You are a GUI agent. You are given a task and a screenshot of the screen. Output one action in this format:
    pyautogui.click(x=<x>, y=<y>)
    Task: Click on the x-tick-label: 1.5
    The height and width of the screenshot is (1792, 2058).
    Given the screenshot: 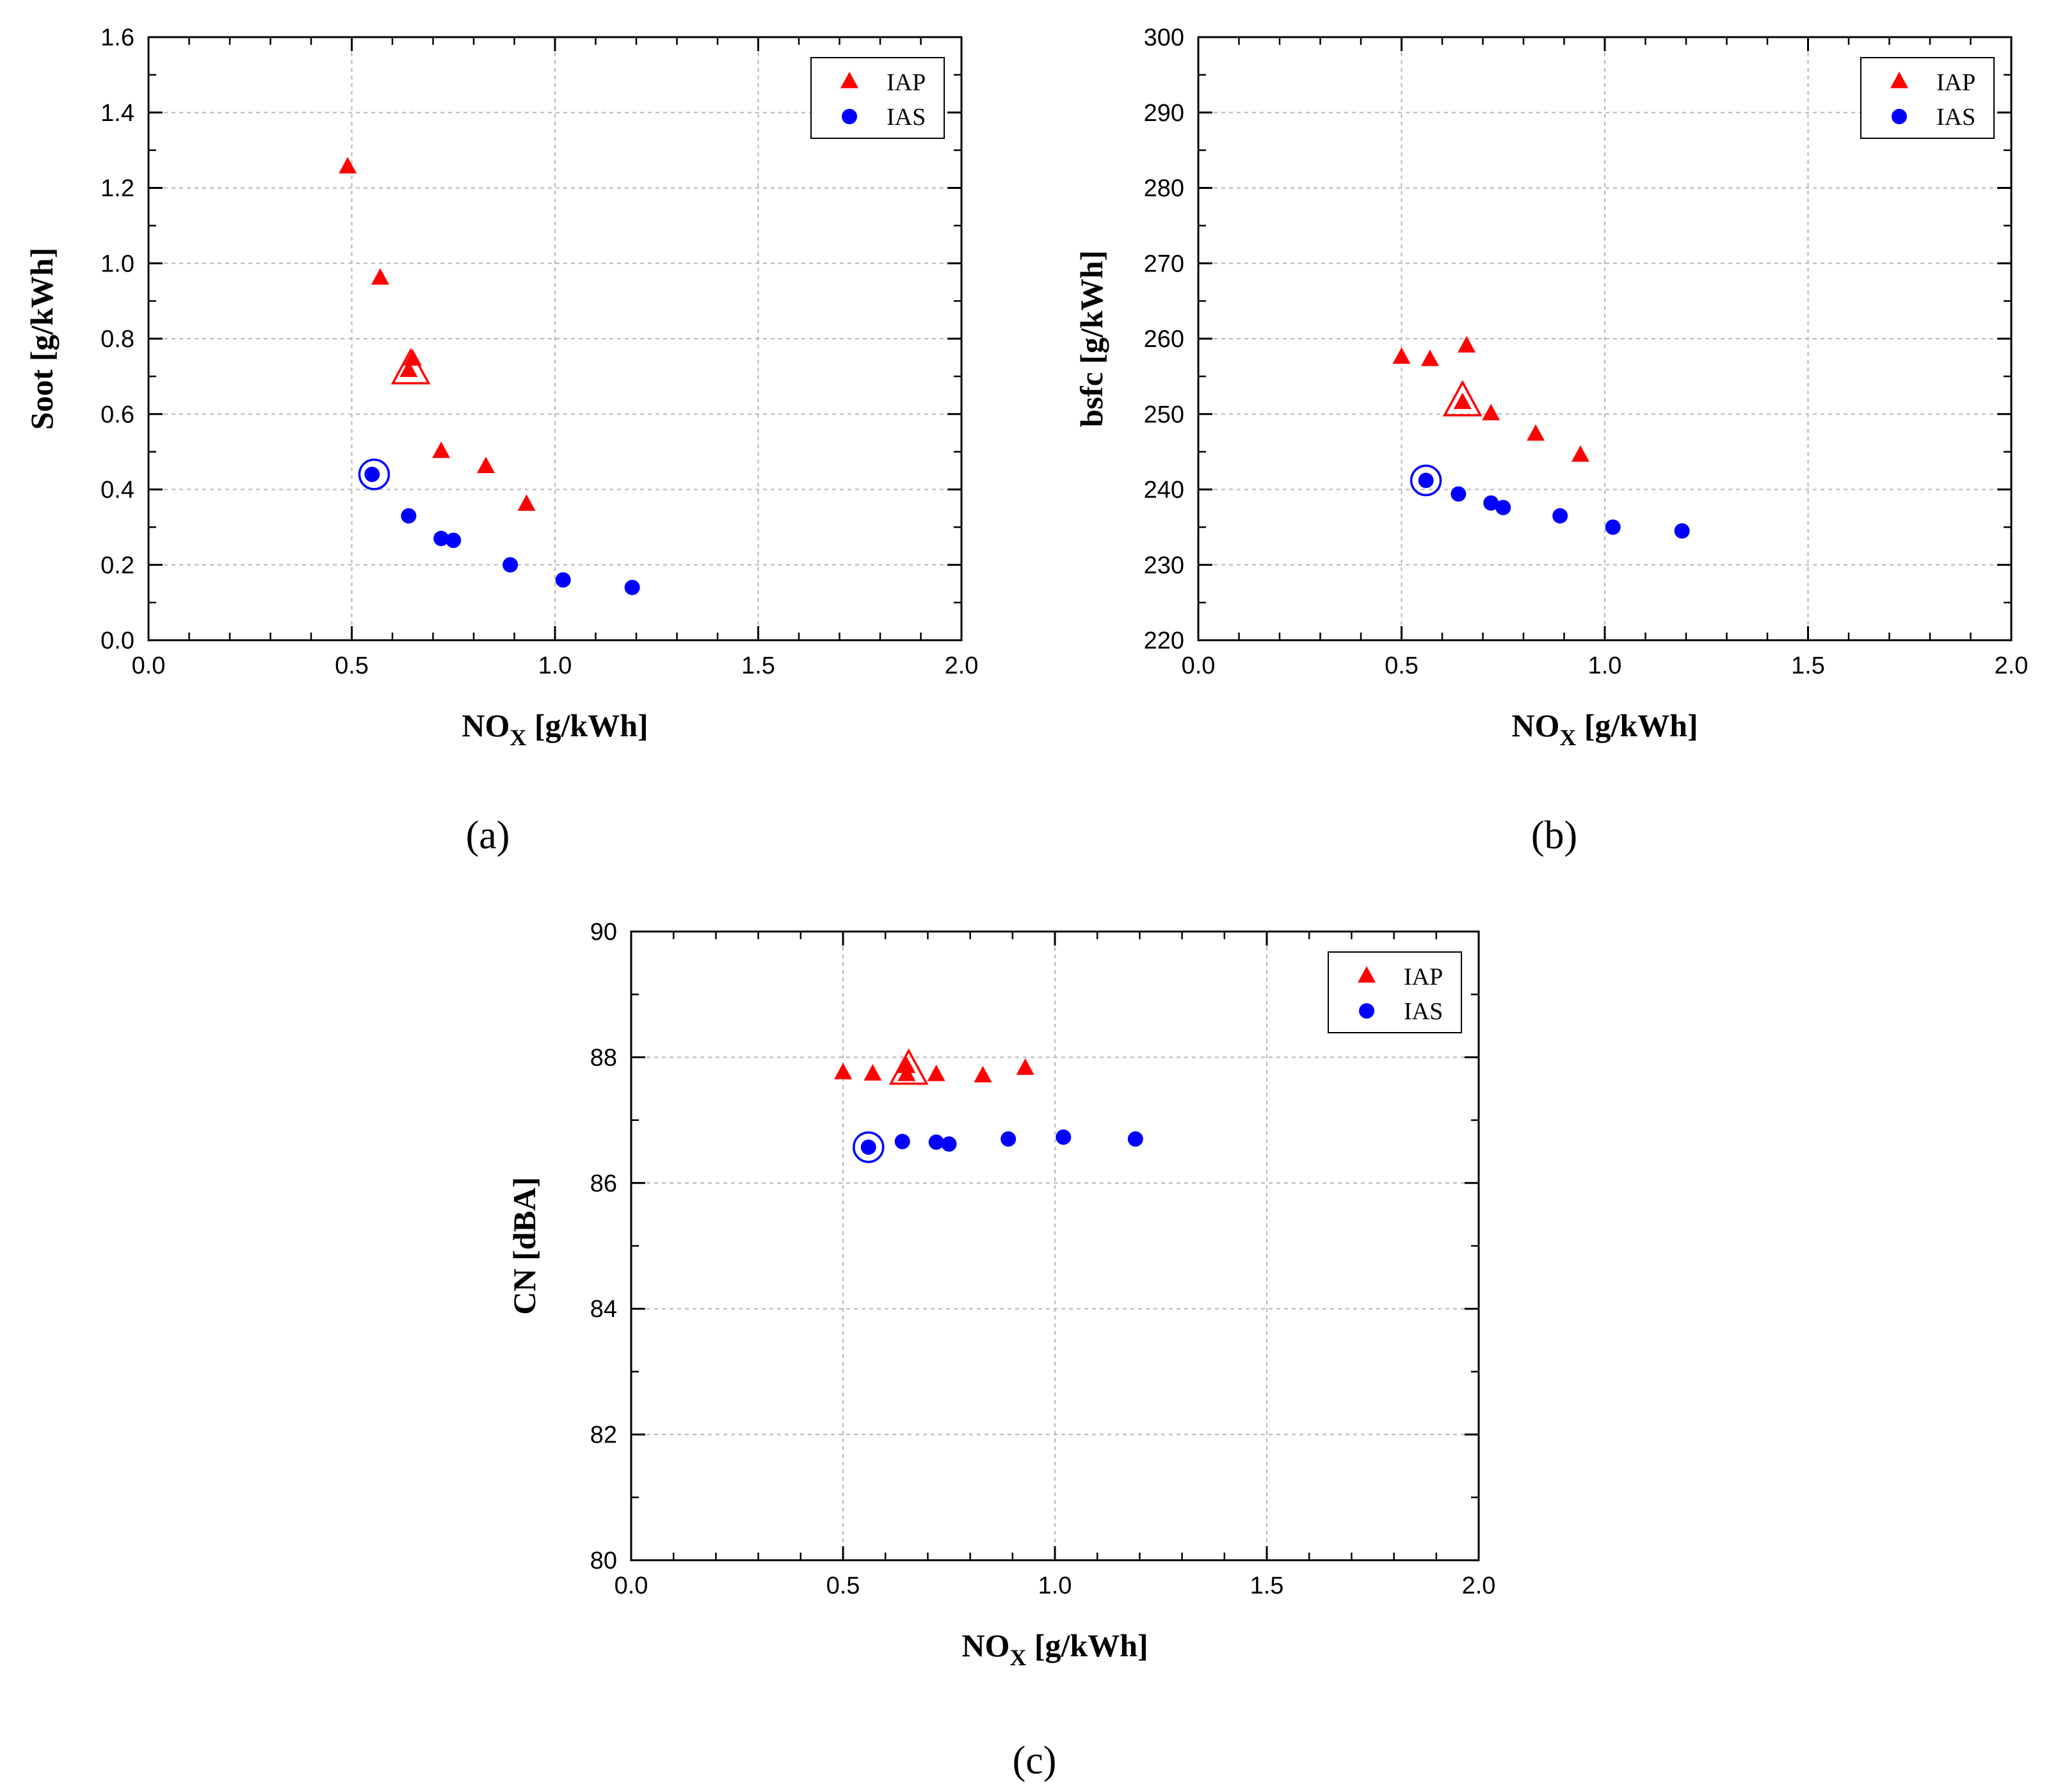 What is the action you would take?
    pyautogui.click(x=758, y=665)
    